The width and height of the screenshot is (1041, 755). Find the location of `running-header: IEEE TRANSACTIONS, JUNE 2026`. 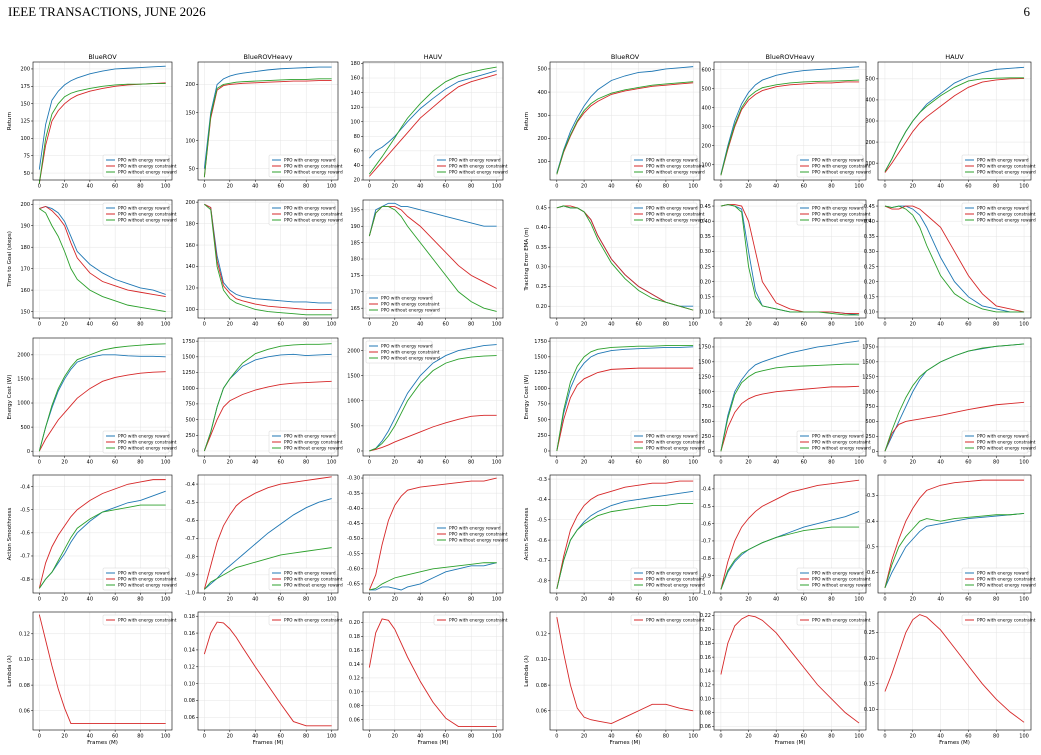

running-header: IEEE TRANSACTIONS, JUNE 2026 is located at coordinates (107, 11).